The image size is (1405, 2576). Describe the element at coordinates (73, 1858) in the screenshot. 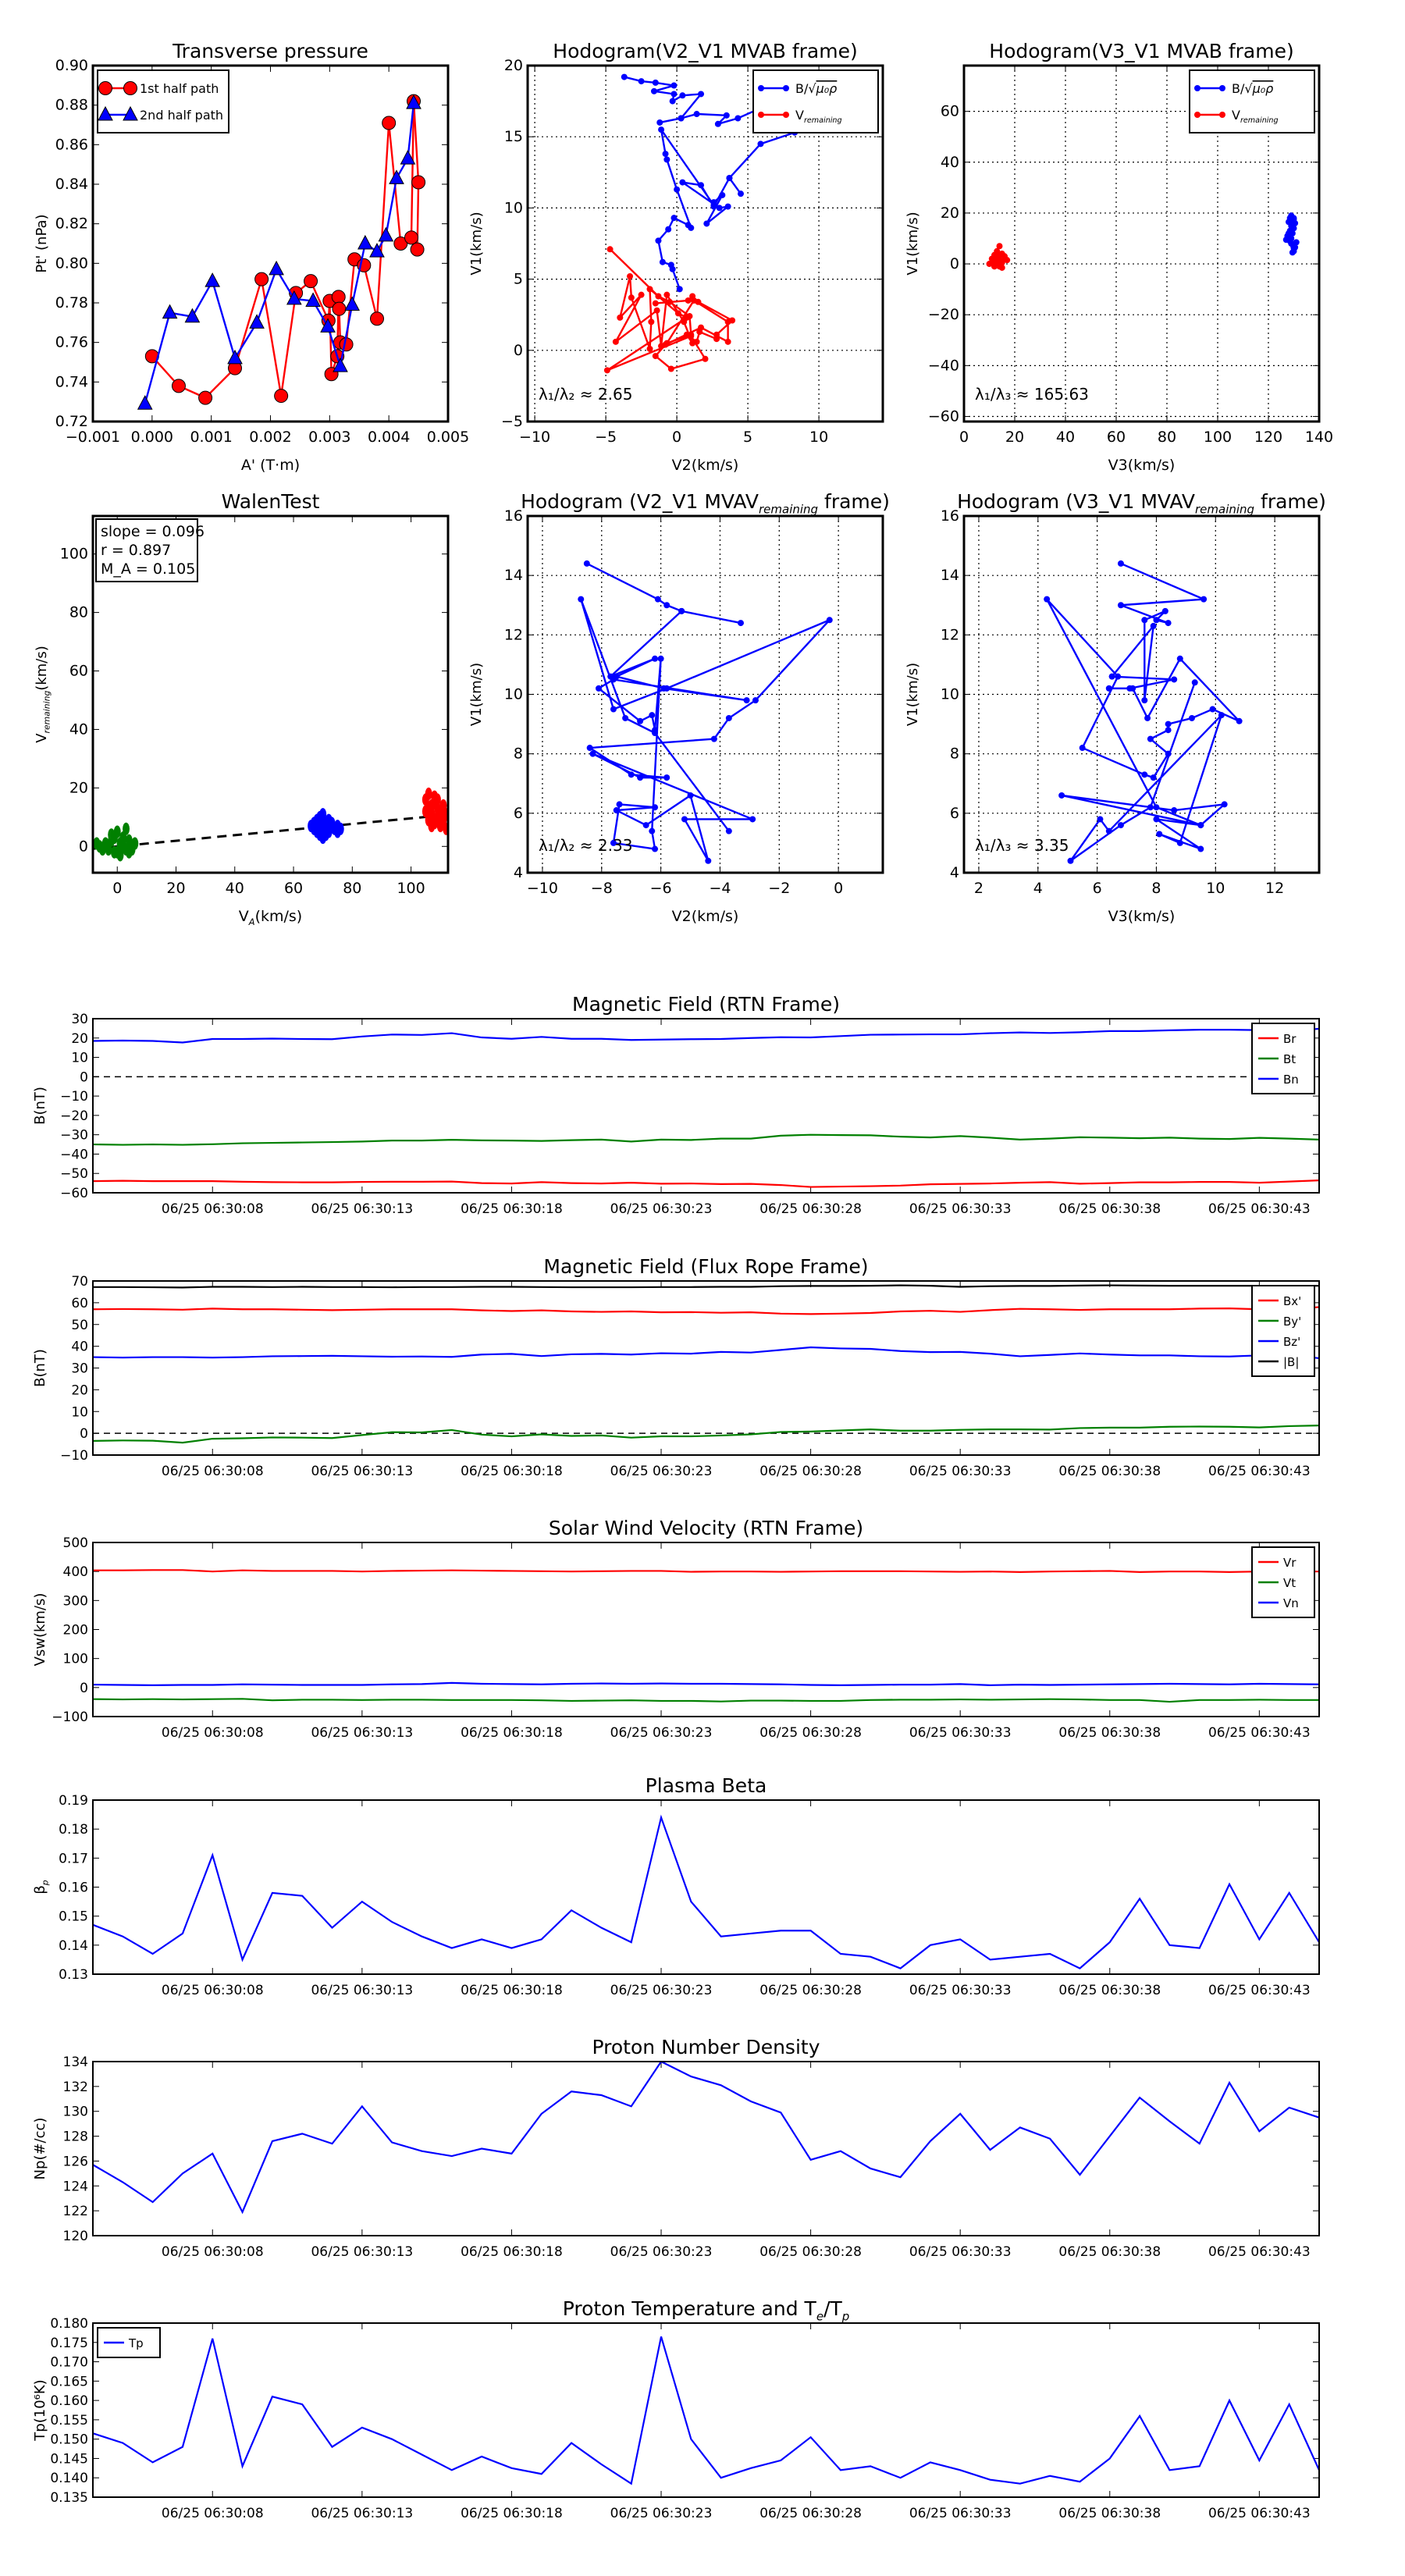

I see `y-tick-label: 0.17` at that location.